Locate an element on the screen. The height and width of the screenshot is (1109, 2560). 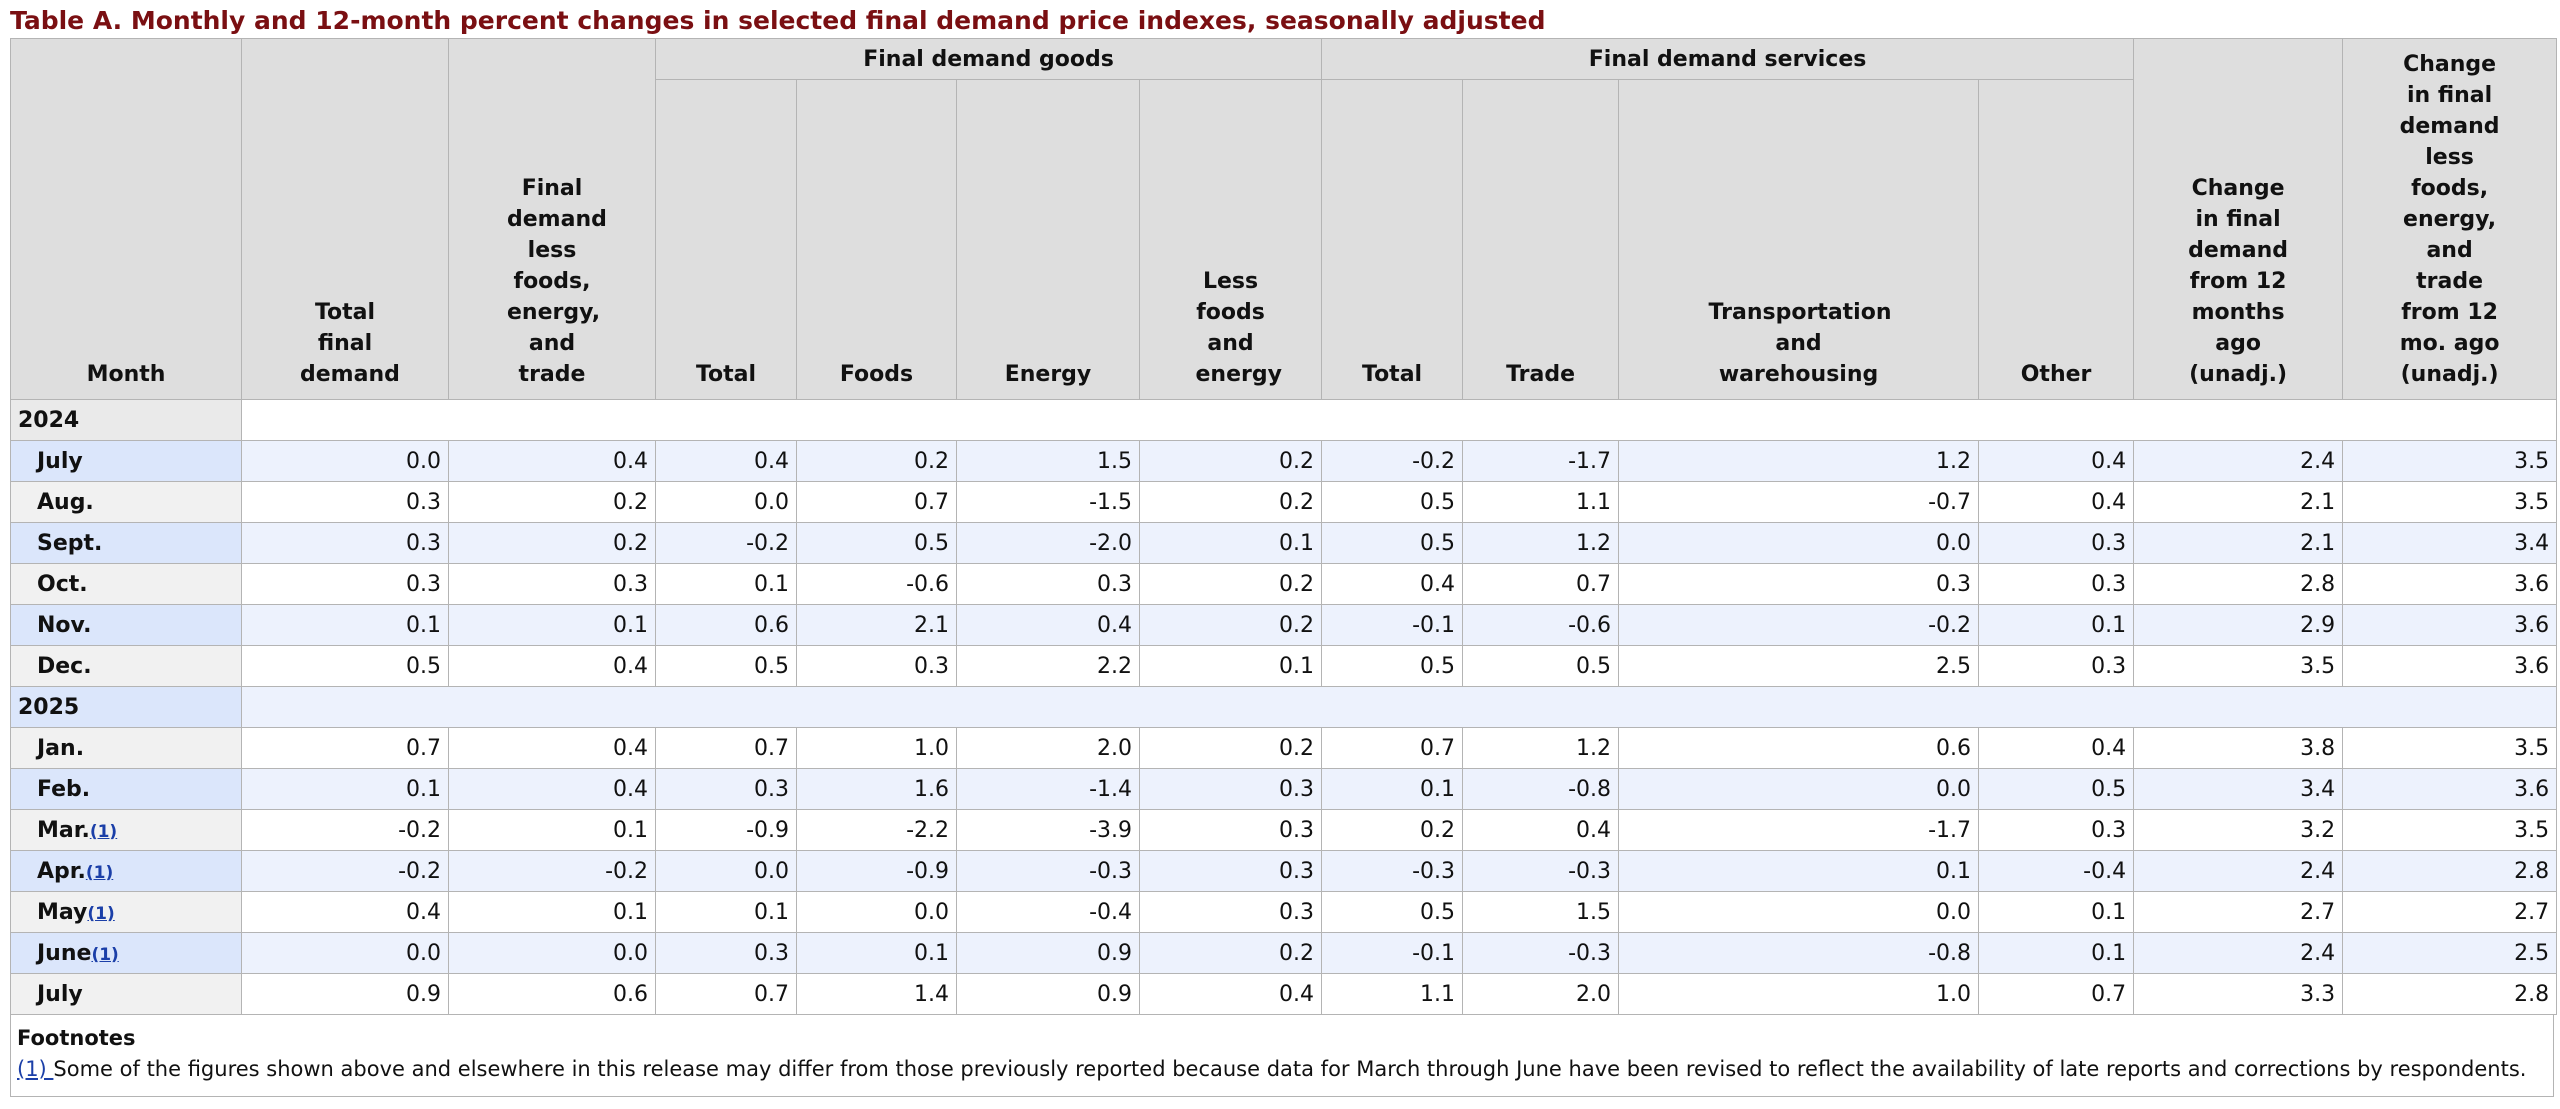
row-month: Oct. is located at coordinates (126, 584).